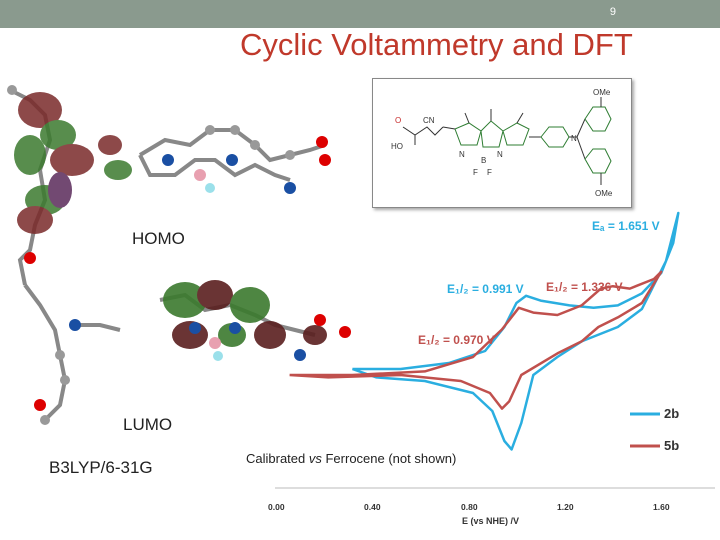 The width and height of the screenshot is (720, 540). Describe the element at coordinates (315, 458) in the screenshot. I see `calibration-vs: vs` at that location.